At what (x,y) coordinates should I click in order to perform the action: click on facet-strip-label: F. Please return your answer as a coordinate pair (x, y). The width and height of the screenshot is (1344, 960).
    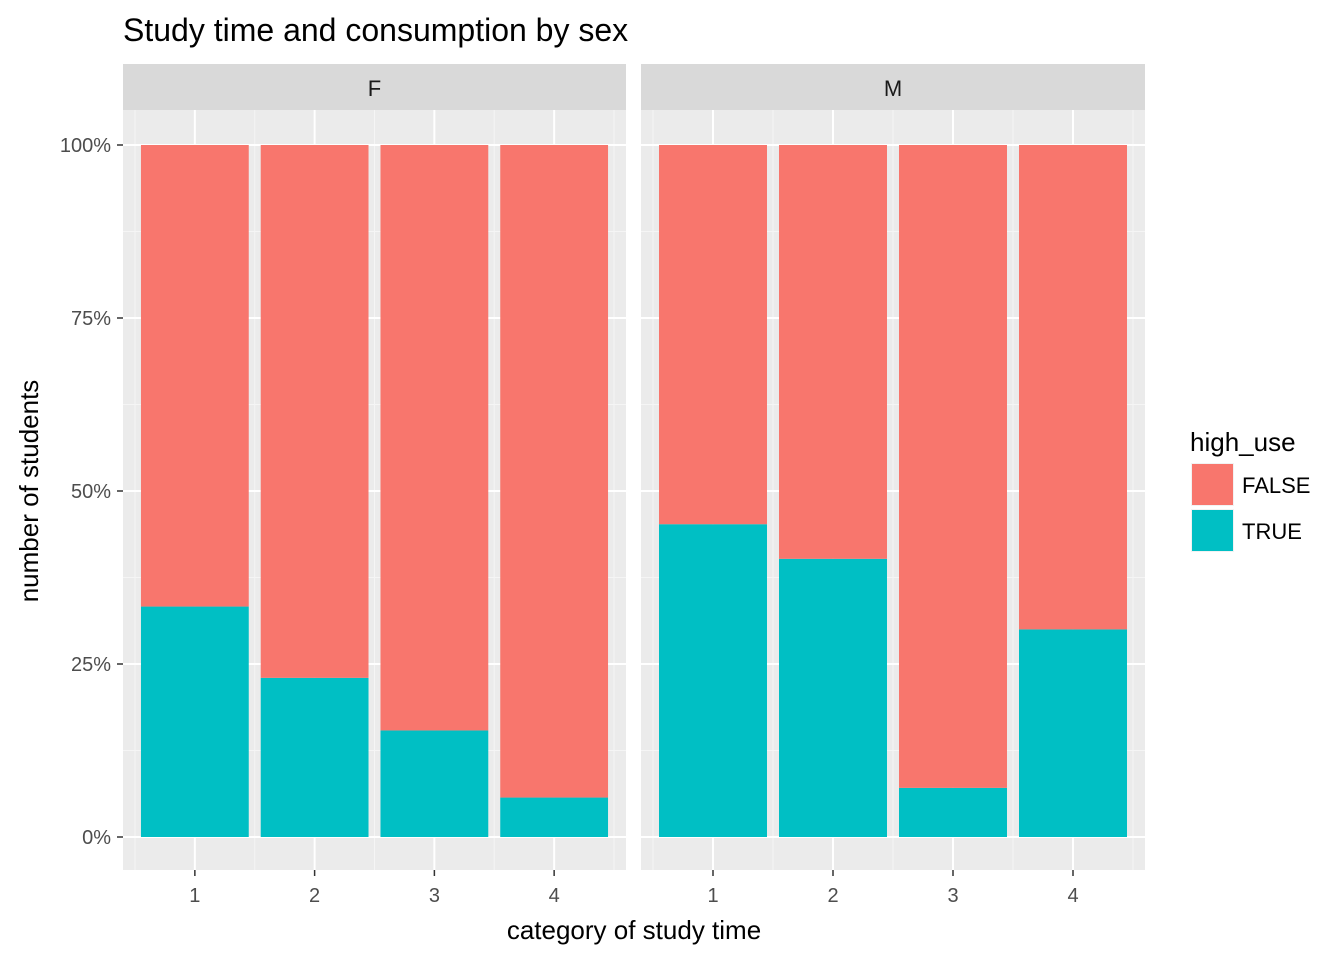
    Looking at the image, I should click on (374, 88).